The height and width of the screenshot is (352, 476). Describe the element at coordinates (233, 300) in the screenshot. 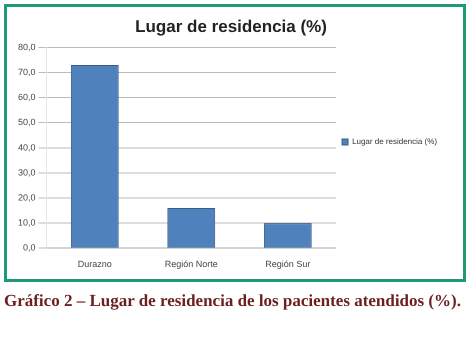

I see `text: Gráfico 2 – Lugar de residencia de los pacientes atendidos (%).` at that location.